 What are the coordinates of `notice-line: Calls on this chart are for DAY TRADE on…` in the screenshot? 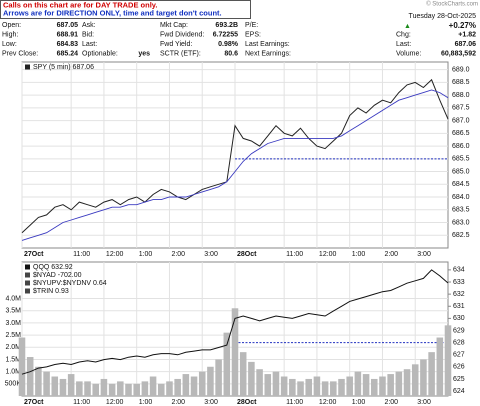 It's located at (80, 4).